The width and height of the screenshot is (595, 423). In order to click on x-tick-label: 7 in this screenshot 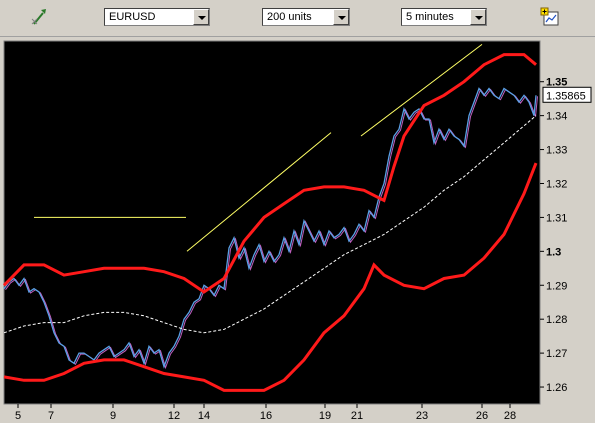, I will do `click(51, 416)`.